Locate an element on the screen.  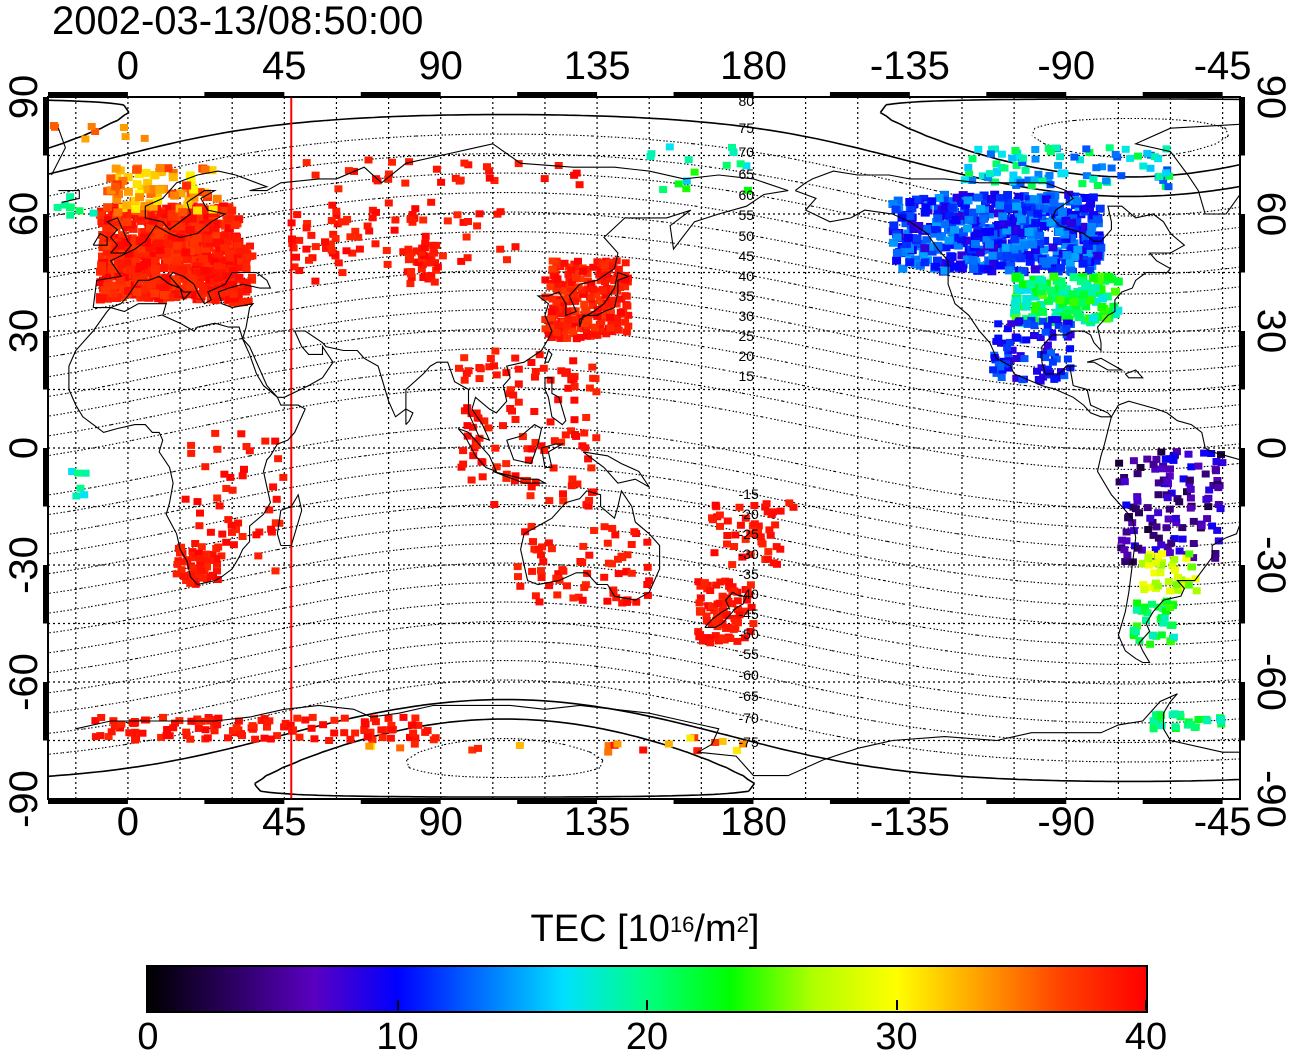
lon-tick-label: -90 is located at coordinates (1066, 822).